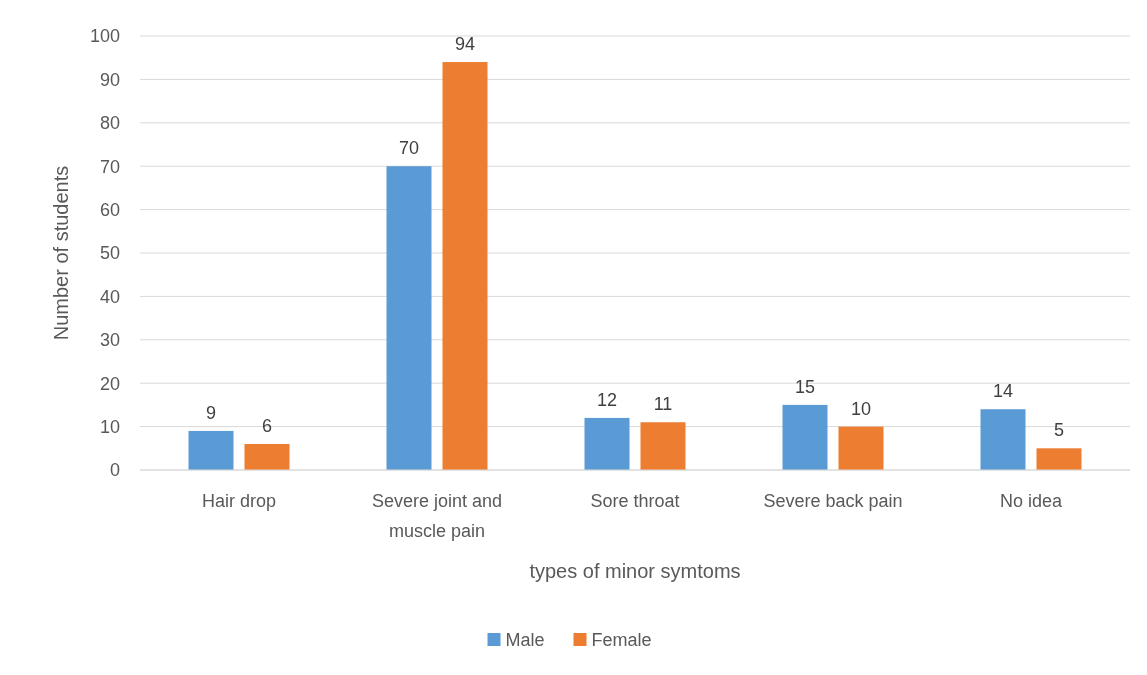  Describe the element at coordinates (109, 79) in the screenshot. I see `y-tick-label: 90` at that location.